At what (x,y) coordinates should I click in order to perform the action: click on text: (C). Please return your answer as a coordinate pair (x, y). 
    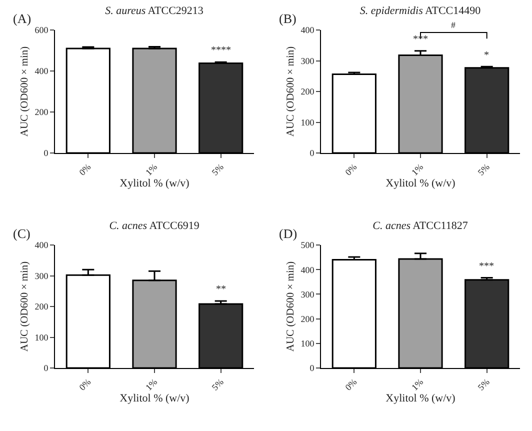
    Looking at the image, I should click on (21, 233).